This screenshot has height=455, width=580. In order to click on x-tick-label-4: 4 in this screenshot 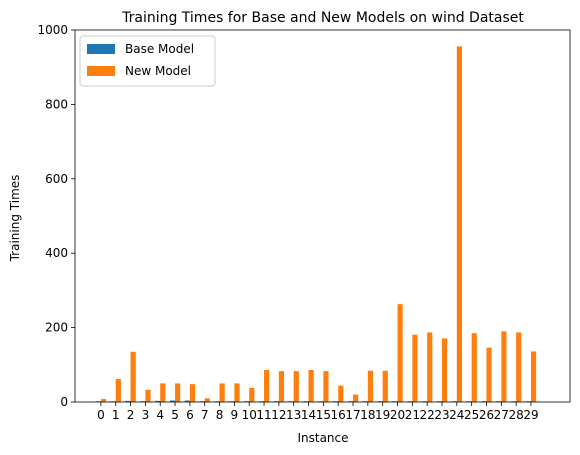, I will do `click(160, 415)`.